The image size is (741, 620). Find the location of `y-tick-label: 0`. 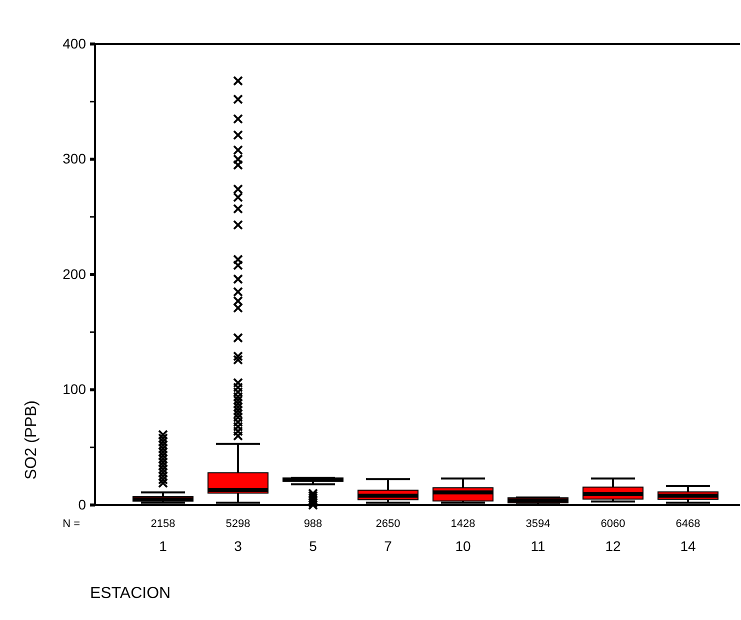

y-tick-label: 0 is located at coordinates (82, 504).